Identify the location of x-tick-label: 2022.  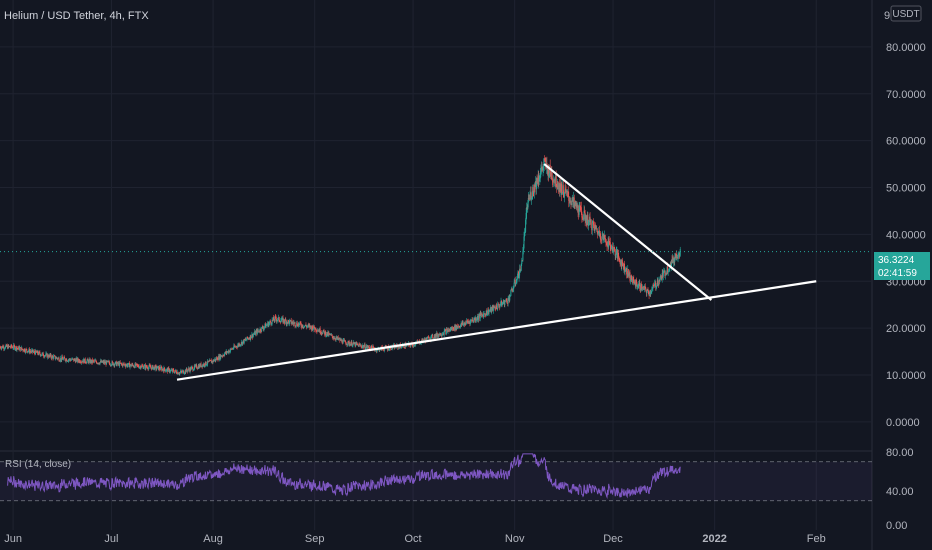
(714, 539).